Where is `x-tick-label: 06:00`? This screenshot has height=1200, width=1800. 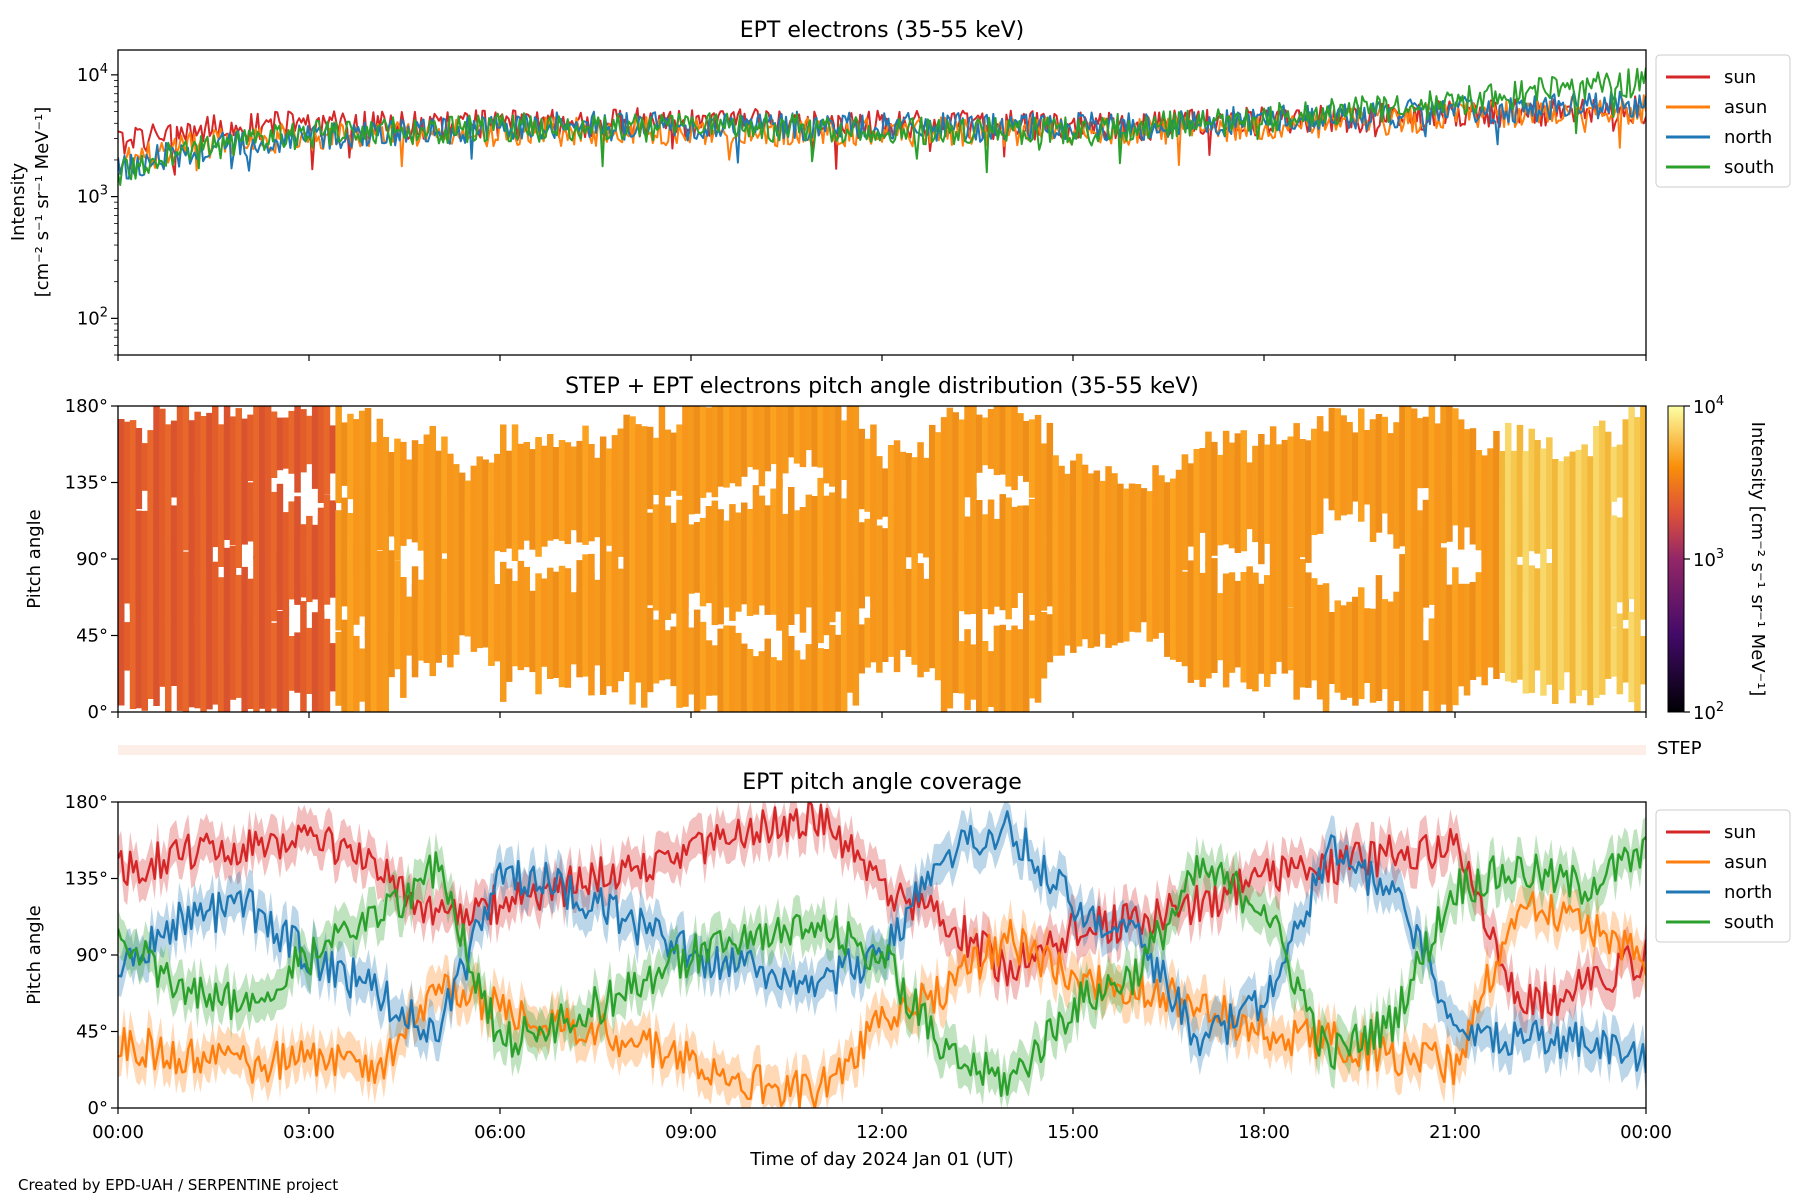 x-tick-label: 06:00 is located at coordinates (500, 1132).